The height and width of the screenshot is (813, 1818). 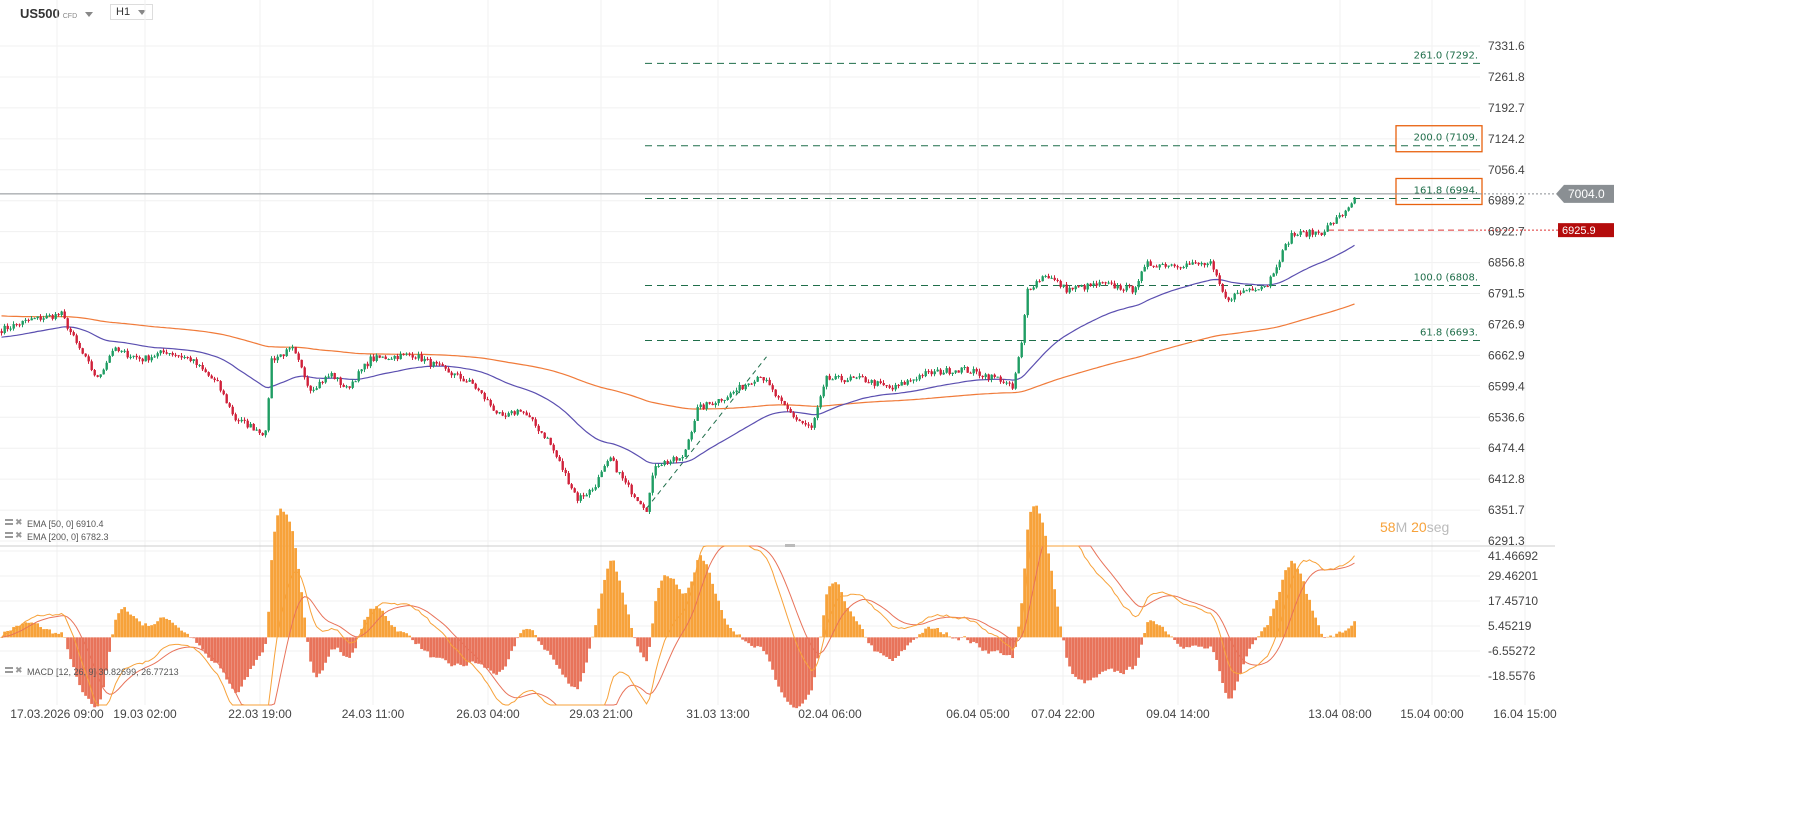 What do you see at coordinates (706, 432) in the screenshot?
I see `trendline` at bounding box center [706, 432].